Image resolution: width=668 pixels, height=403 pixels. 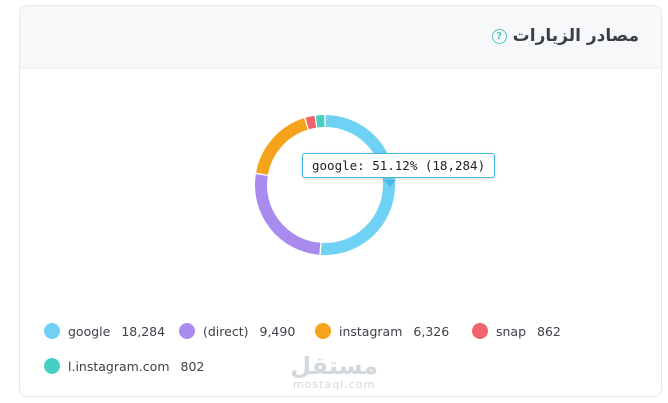 I want to click on tooltip-arrow, so click(x=390, y=183).